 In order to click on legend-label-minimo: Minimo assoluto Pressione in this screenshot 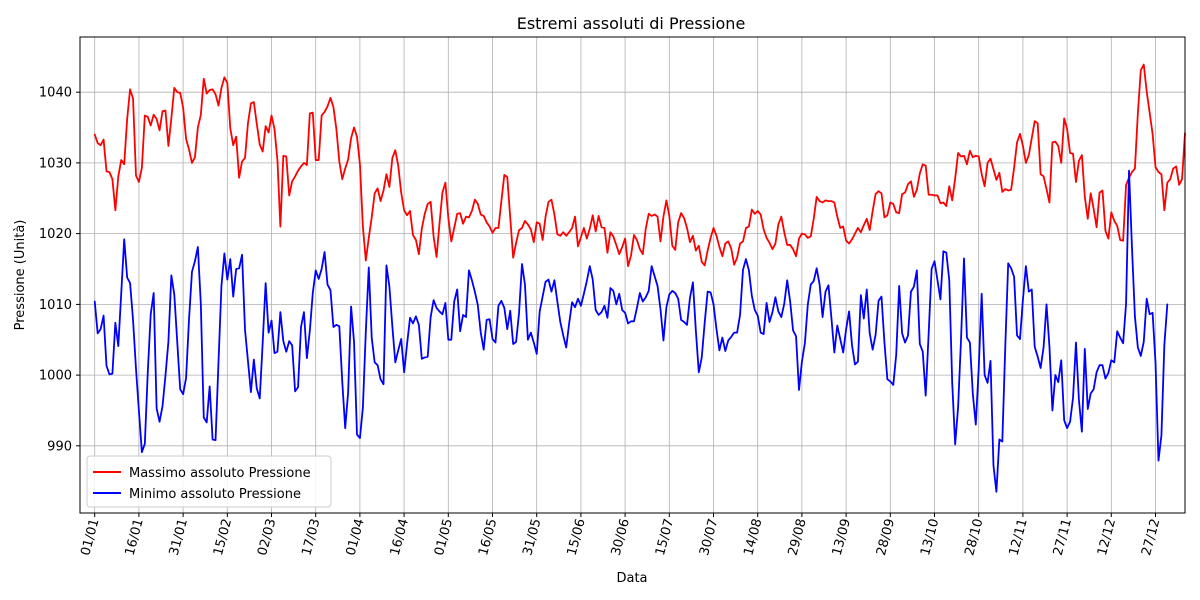, I will do `click(215, 494)`.